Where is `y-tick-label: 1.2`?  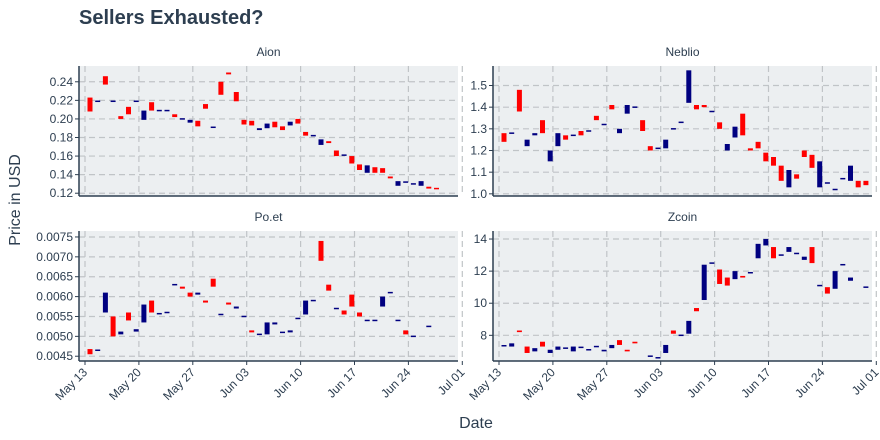 y-tick-label: 1.2 is located at coordinates (478, 151).